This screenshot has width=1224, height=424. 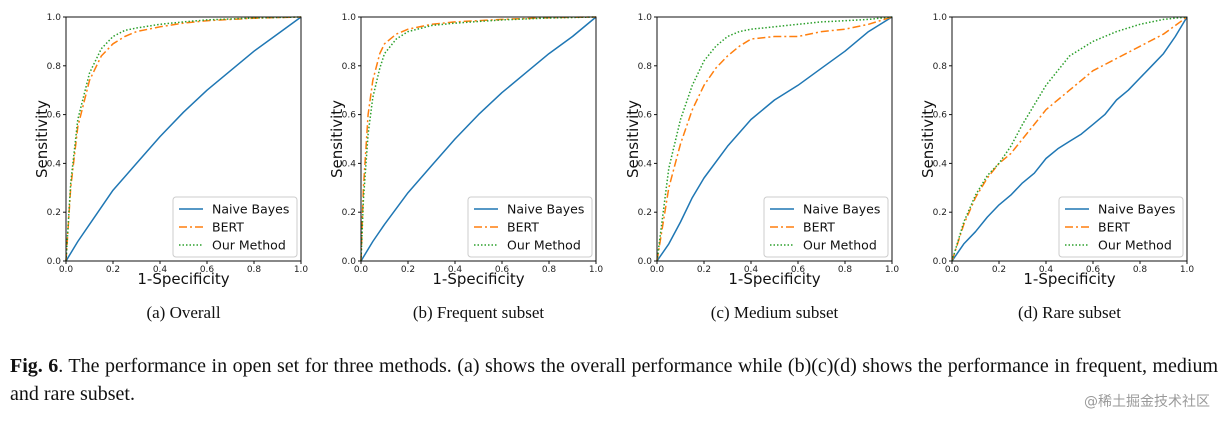 What do you see at coordinates (1069, 312) in the screenshot?
I see `subfigure-caption: (d) Rare subset` at bounding box center [1069, 312].